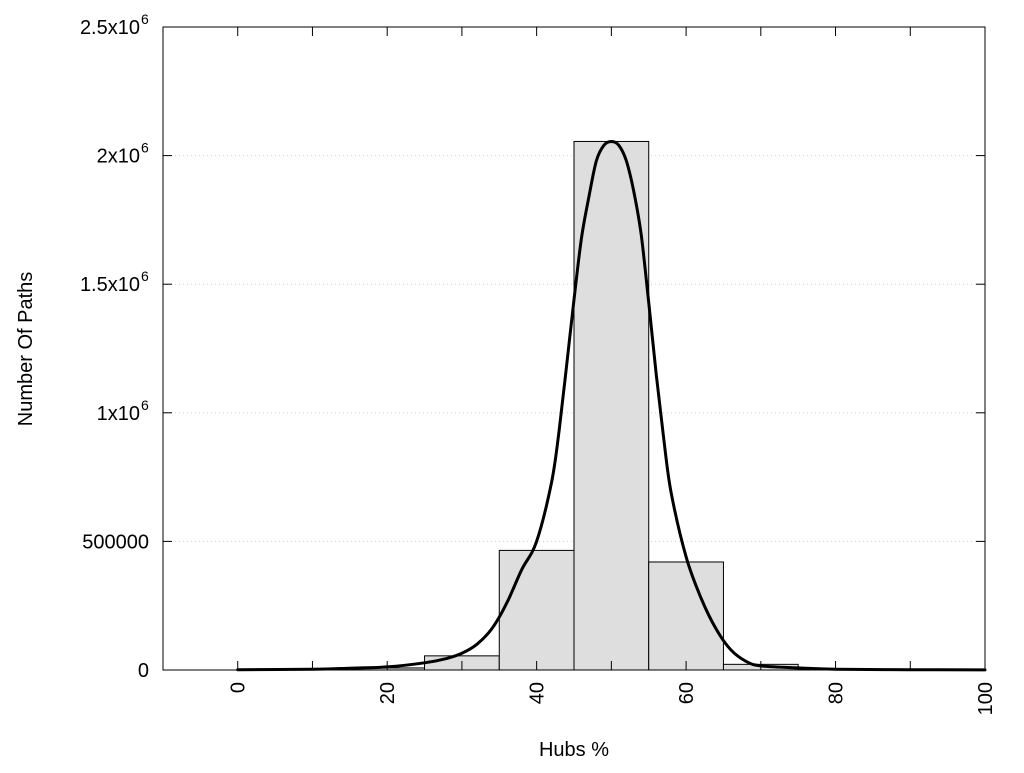 The width and height of the screenshot is (1024, 773). What do you see at coordinates (612, 698) in the screenshot?
I see `x-tick-labels: 0 20 40 60 80 100` at bounding box center [612, 698].